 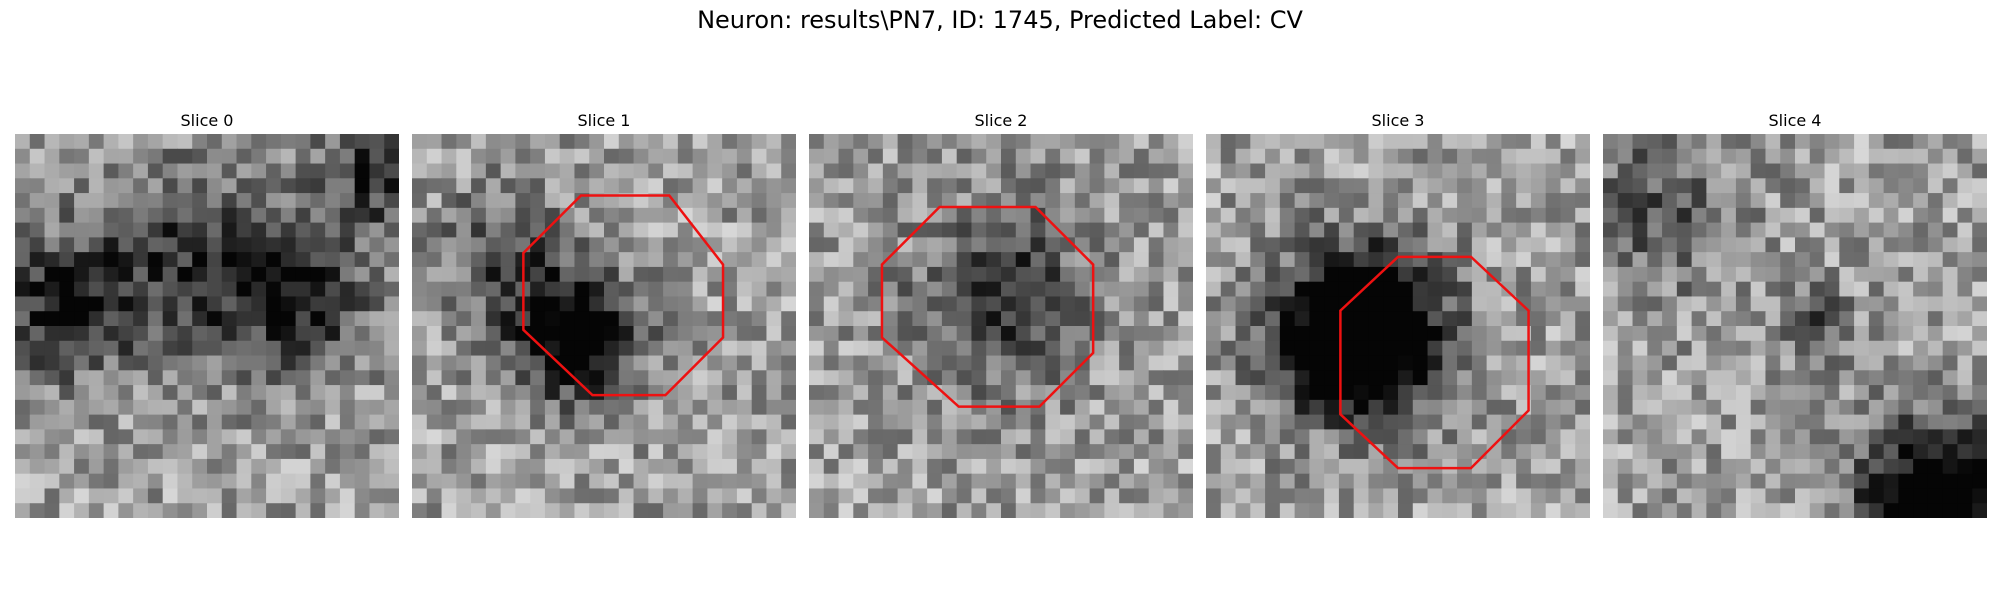 I want to click on slice-panel-0: Slice 0, so click(x=207, y=313).